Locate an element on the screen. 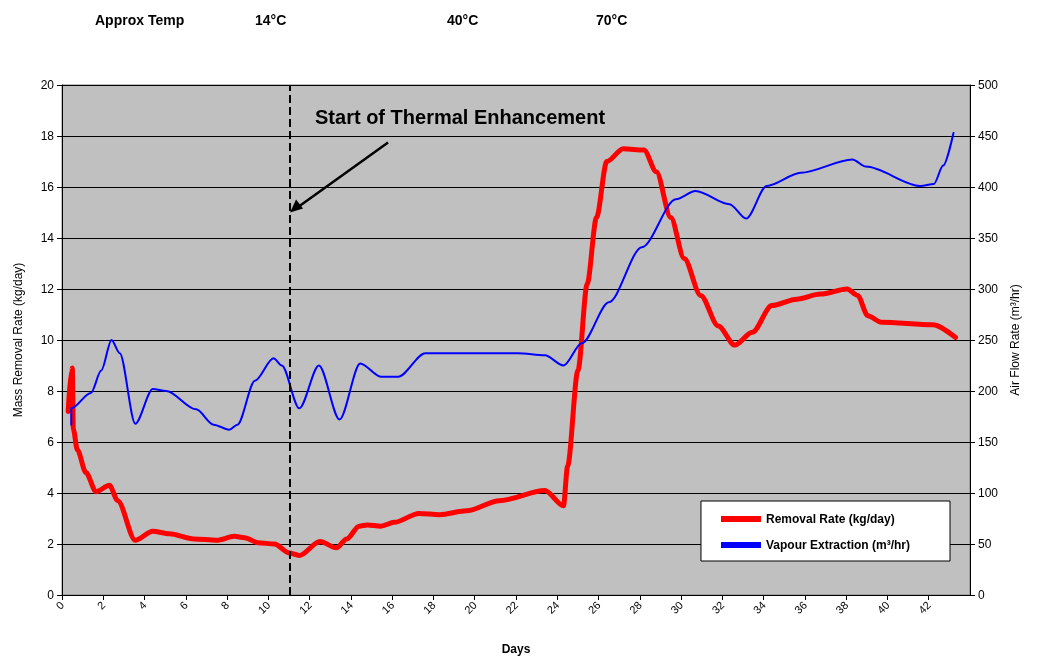  text: 40°C is located at coordinates (463, 20).